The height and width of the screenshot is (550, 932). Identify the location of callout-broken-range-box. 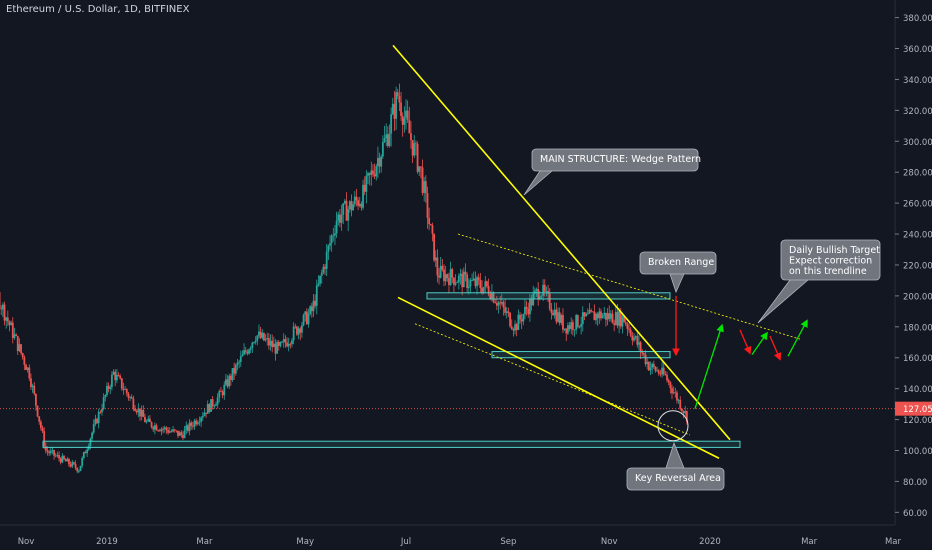
(678, 263).